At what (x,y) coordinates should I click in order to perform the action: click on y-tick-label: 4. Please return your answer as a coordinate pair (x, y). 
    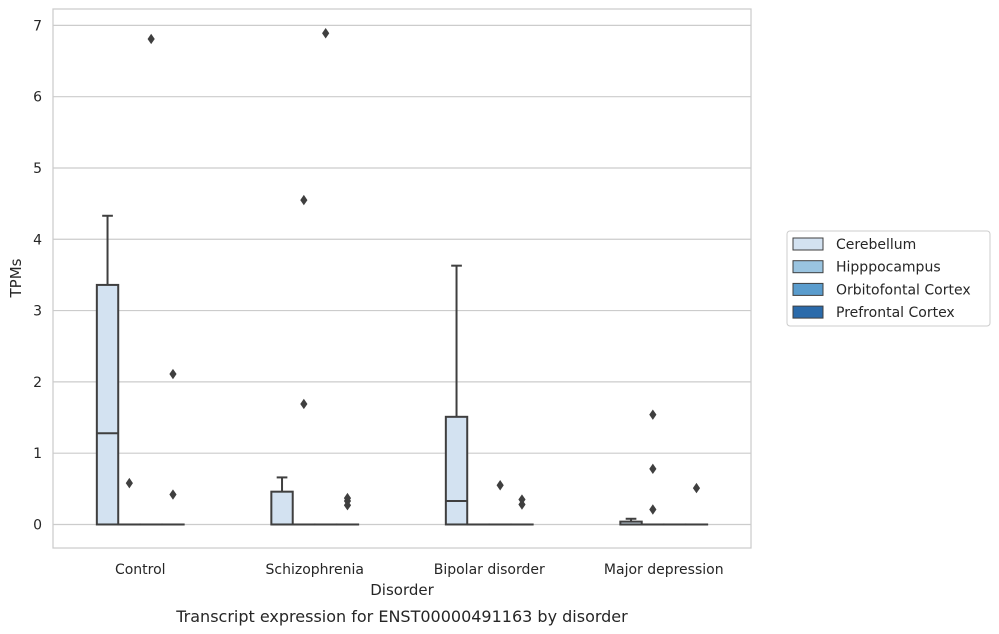
    Looking at the image, I should click on (37, 240).